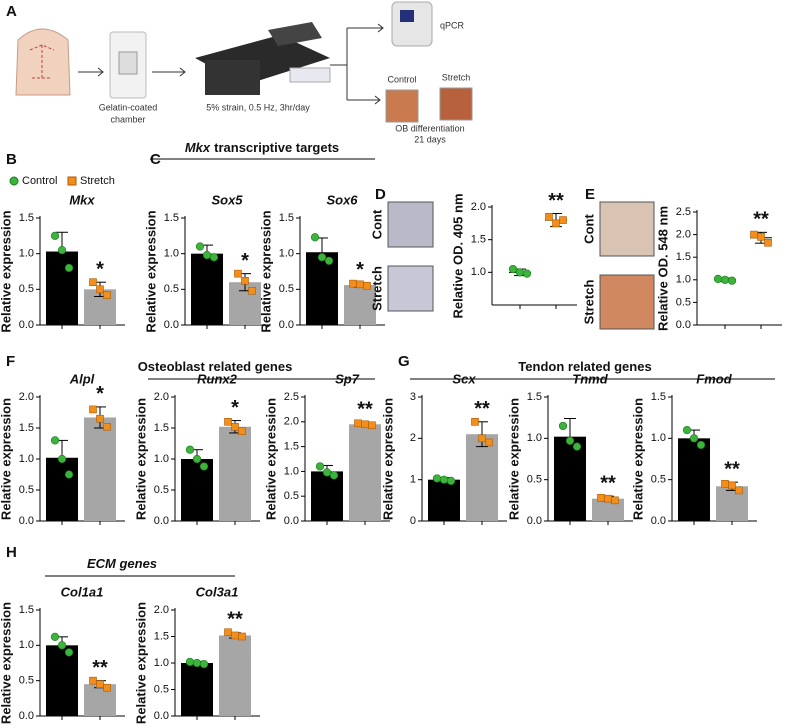 This screenshot has width=790, height=726. What do you see at coordinates (82, 591) in the screenshot?
I see `chart-title: Col1a1` at bounding box center [82, 591].